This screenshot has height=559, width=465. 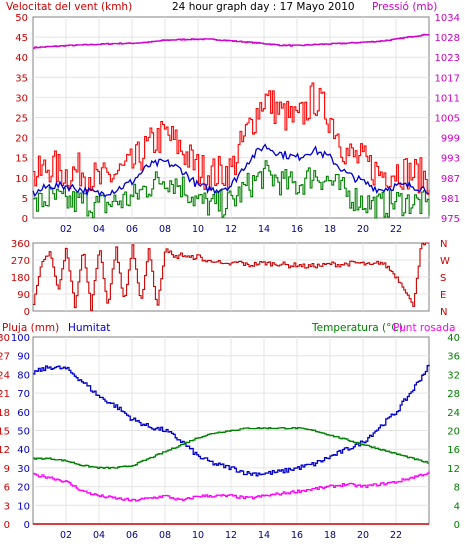 I want to click on pressure-tick-label: 1034, so click(x=447, y=18).